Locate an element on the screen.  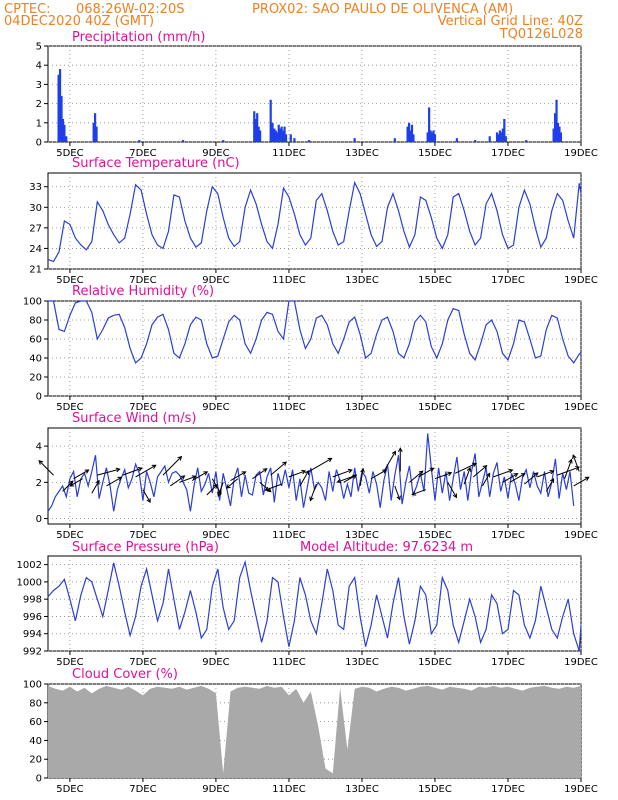
pressure-ytick-label: 992 is located at coordinates (32, 652).